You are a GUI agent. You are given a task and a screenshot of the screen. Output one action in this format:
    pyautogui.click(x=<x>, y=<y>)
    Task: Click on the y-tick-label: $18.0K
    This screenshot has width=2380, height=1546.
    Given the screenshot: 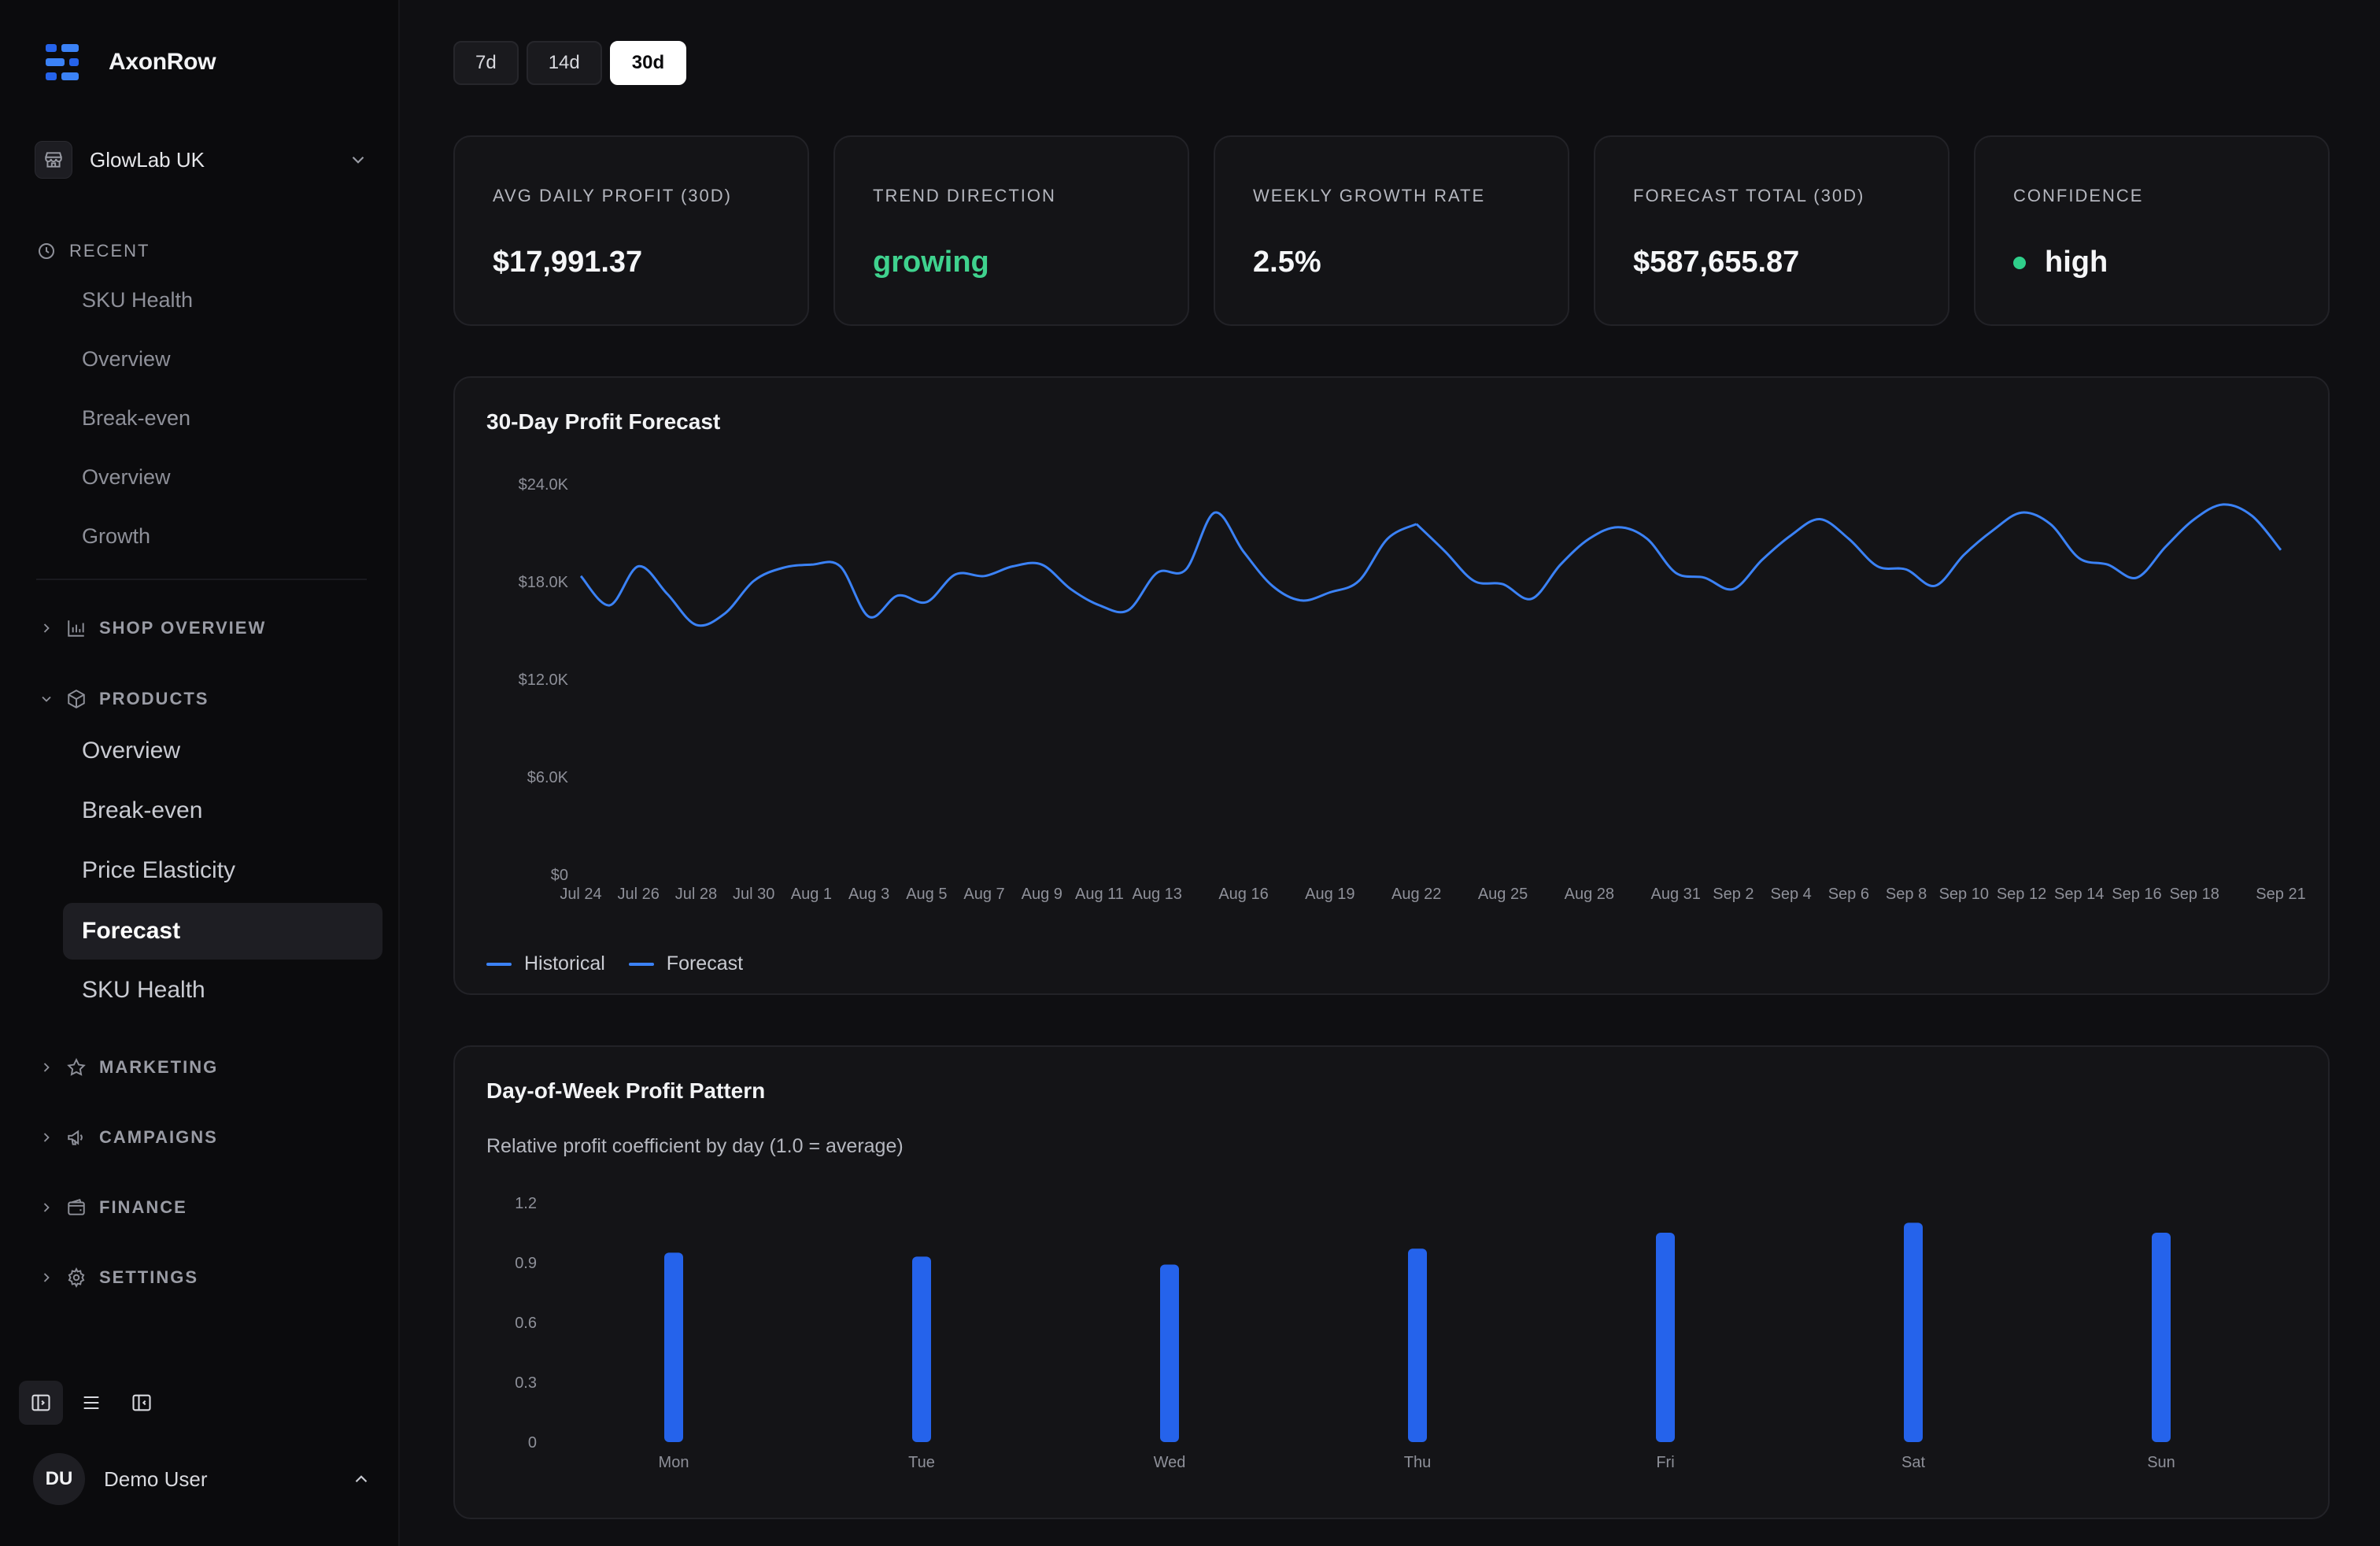 What is the action you would take?
    pyautogui.click(x=544, y=582)
    